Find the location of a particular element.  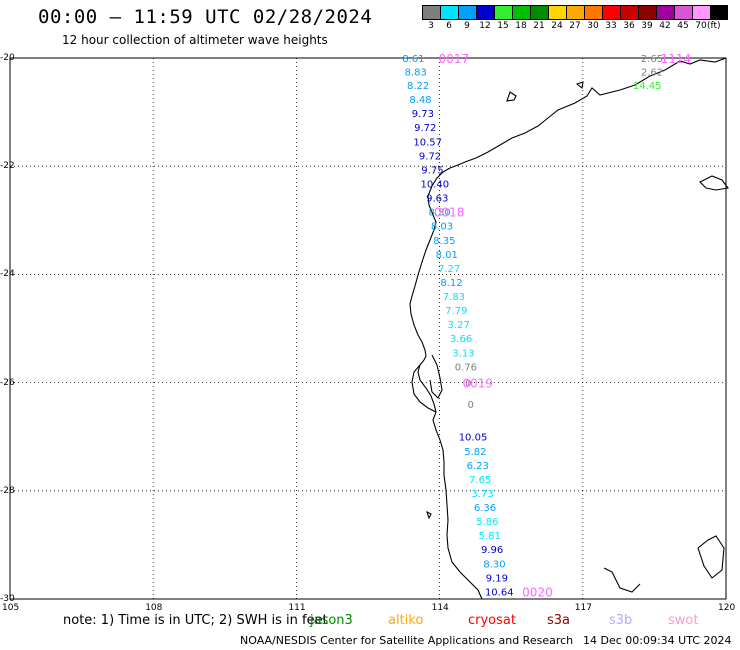

wave-height-value: 6.36 is located at coordinates (485, 508).